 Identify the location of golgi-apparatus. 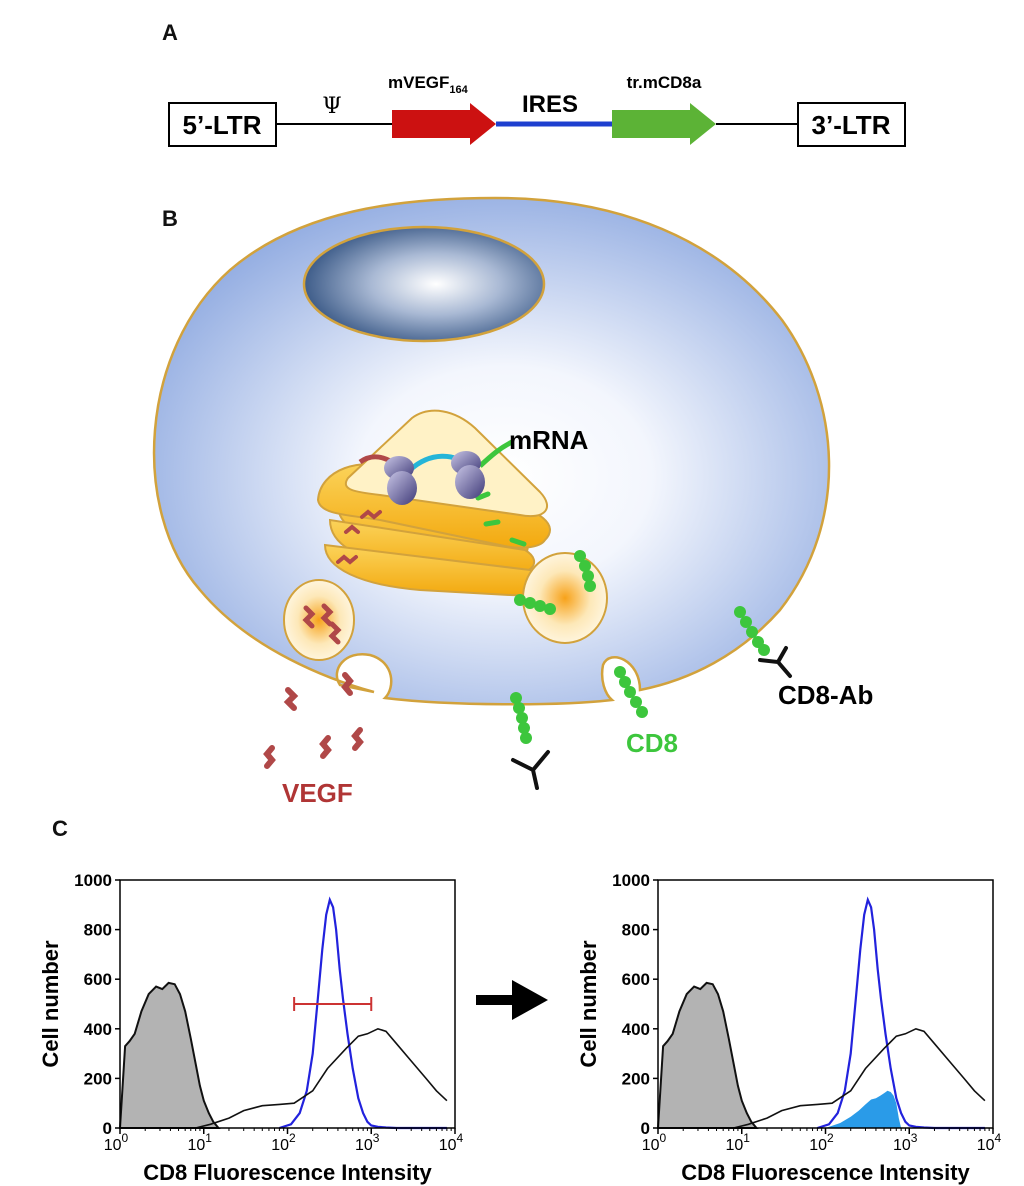
(433, 503).